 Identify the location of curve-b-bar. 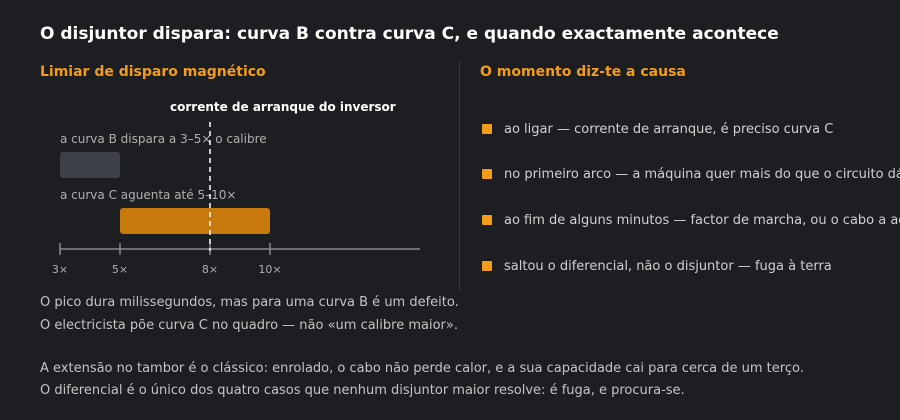
(90, 165).